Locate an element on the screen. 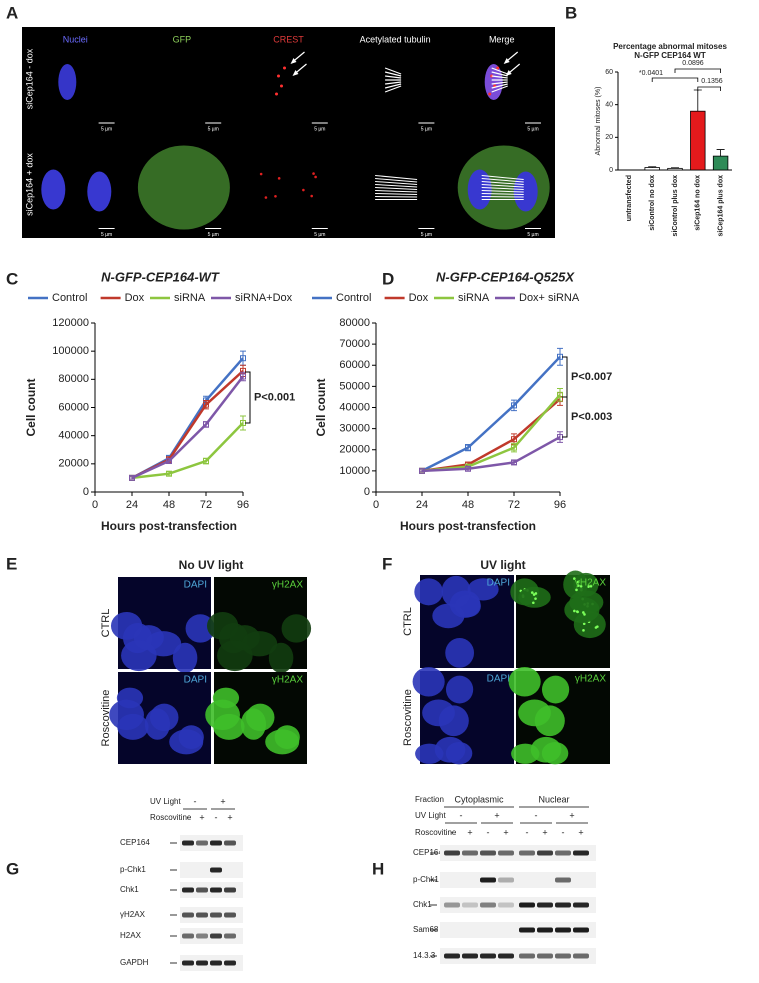 This screenshot has width=759, height=983. legend-label: siRNA is located at coordinates (190, 298).